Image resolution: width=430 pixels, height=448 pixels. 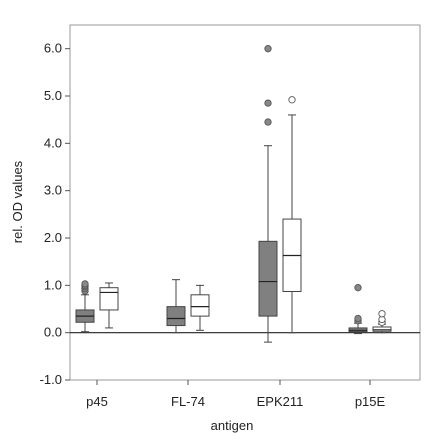 I want to click on y-tick-label: 0.0, so click(x=53, y=332).